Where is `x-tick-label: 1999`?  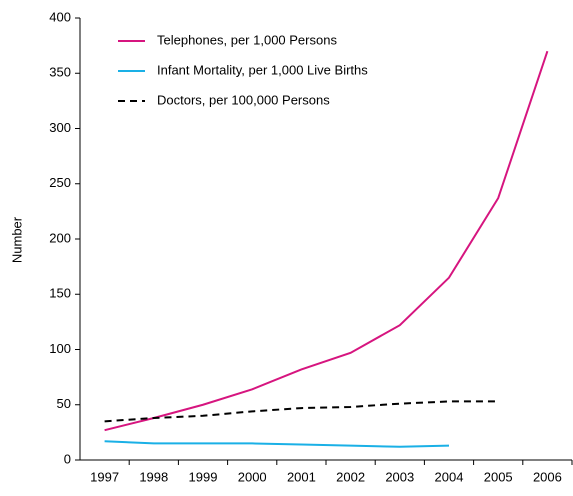 x-tick-label: 1999 is located at coordinates (203, 476).